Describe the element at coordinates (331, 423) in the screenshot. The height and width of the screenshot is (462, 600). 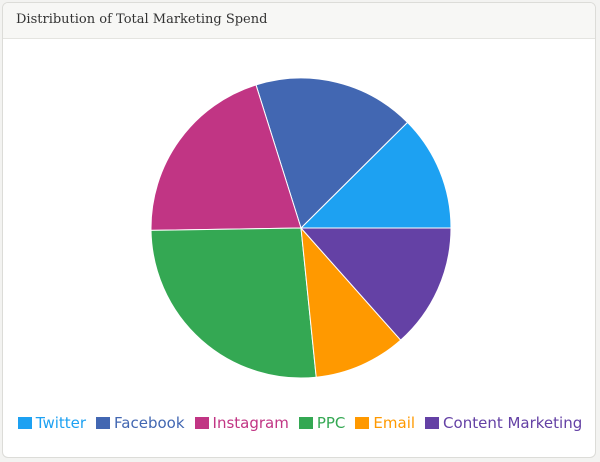
I see `legend-label-ppc: PPC` at that location.